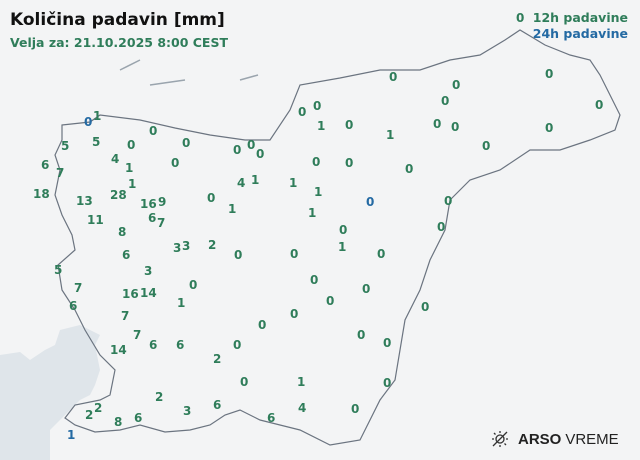  Describe the element at coordinates (189, 72) in the screenshot. I see `river` at that location.